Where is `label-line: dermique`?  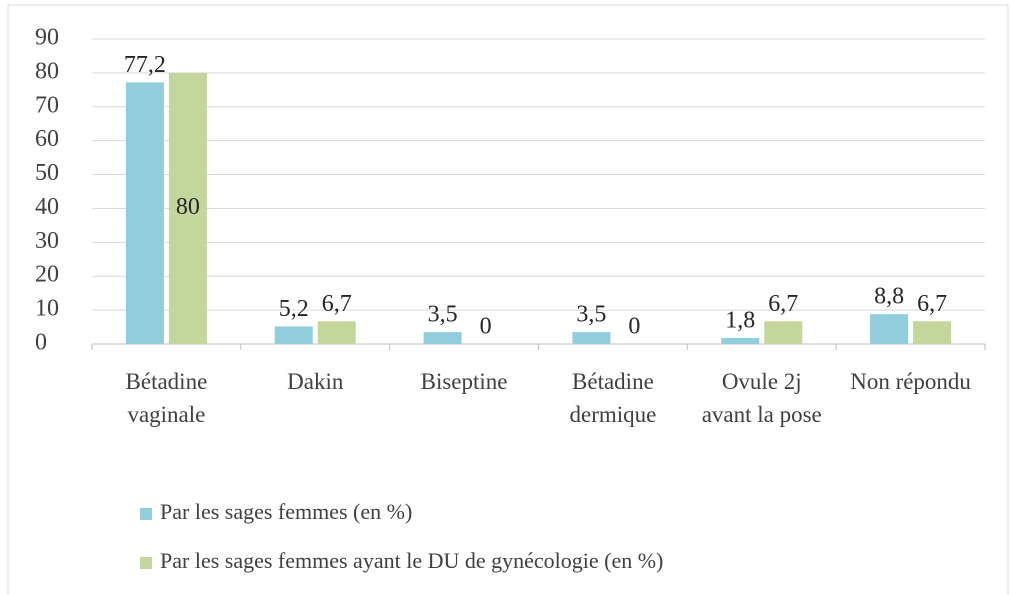 label-line: dermique is located at coordinates (612, 414).